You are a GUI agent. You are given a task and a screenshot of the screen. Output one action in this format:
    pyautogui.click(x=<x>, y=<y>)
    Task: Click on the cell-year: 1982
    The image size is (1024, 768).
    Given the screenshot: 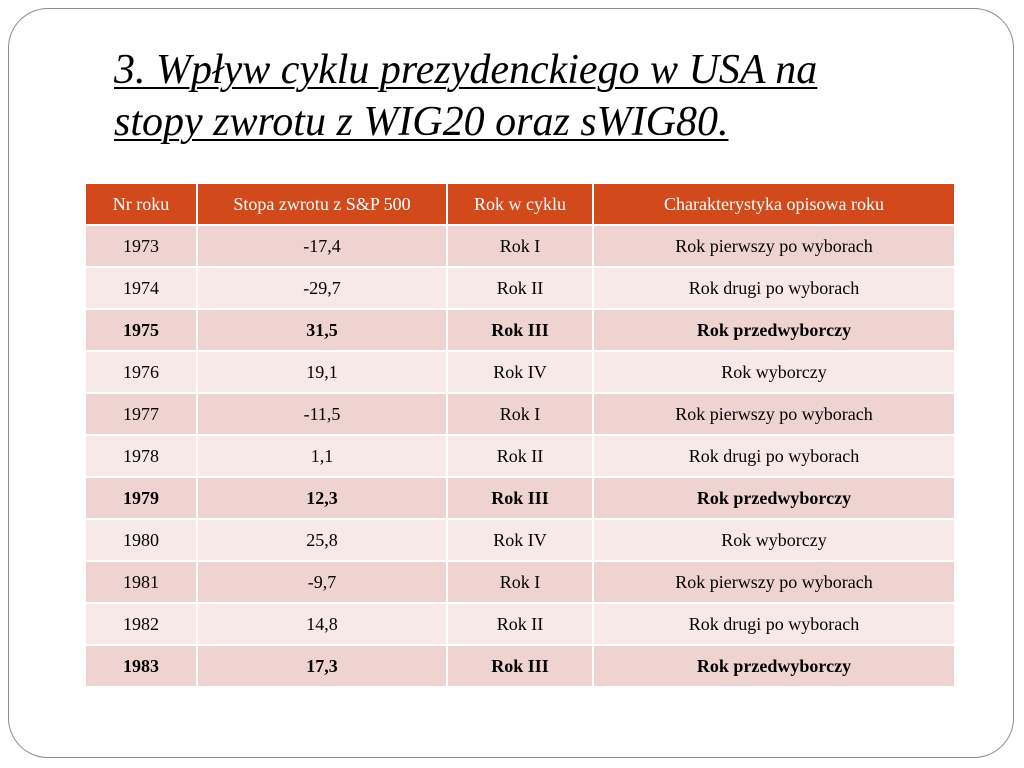 What is the action you would take?
    pyautogui.click(x=142, y=624)
    